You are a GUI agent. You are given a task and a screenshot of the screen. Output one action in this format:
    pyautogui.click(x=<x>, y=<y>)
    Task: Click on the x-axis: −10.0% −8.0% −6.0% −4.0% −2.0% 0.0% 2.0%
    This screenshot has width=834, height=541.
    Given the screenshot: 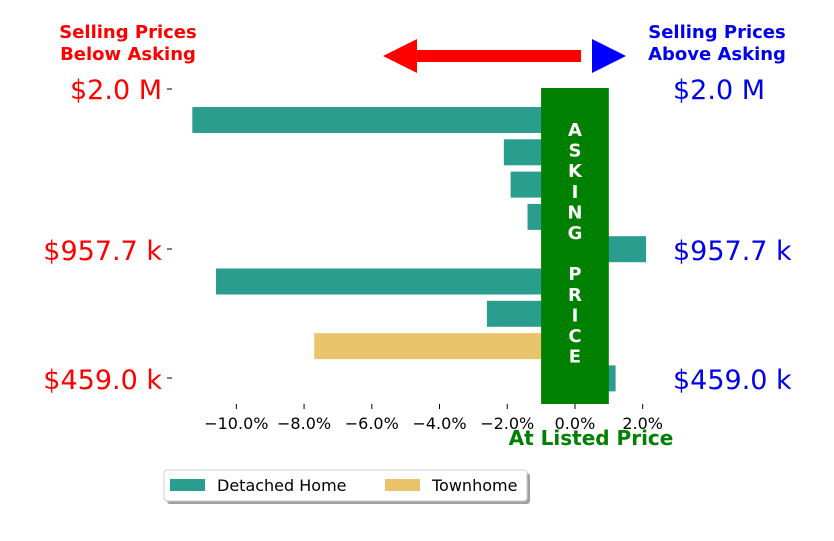 What is the action you would take?
    pyautogui.click(x=433, y=418)
    